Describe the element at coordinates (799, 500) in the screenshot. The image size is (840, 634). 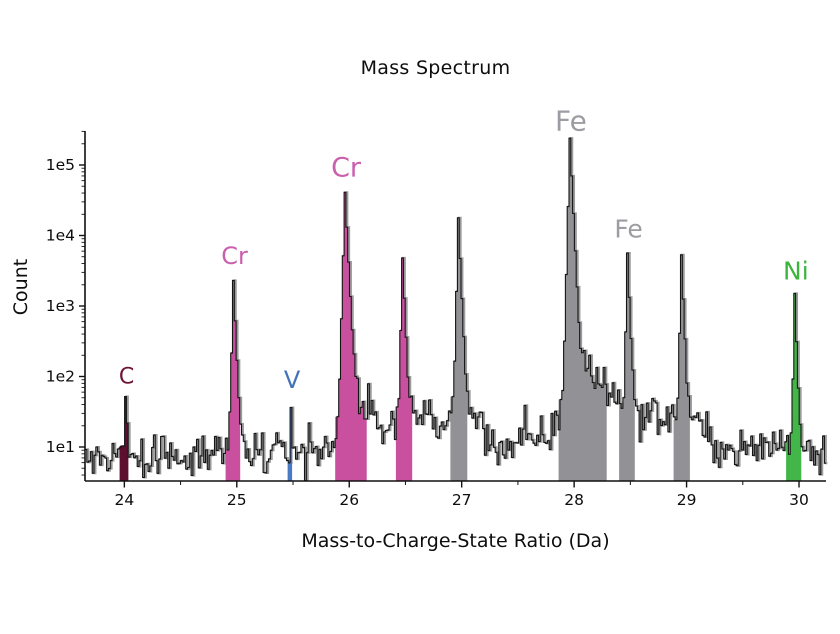
I see `x-tick-label-30: 30` at that location.